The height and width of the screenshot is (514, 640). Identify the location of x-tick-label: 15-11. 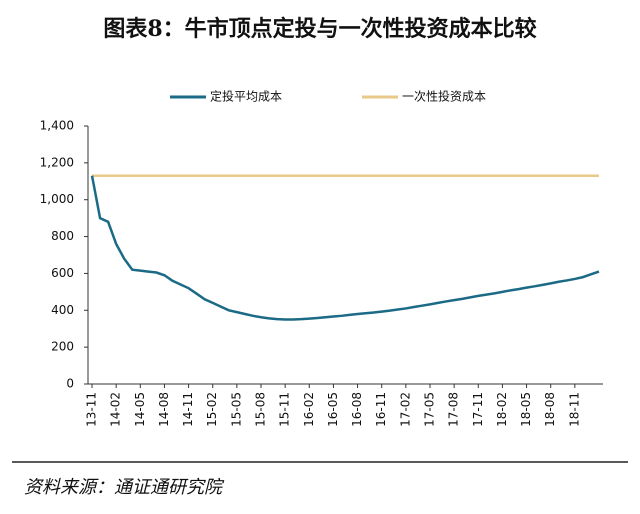
(285, 409).